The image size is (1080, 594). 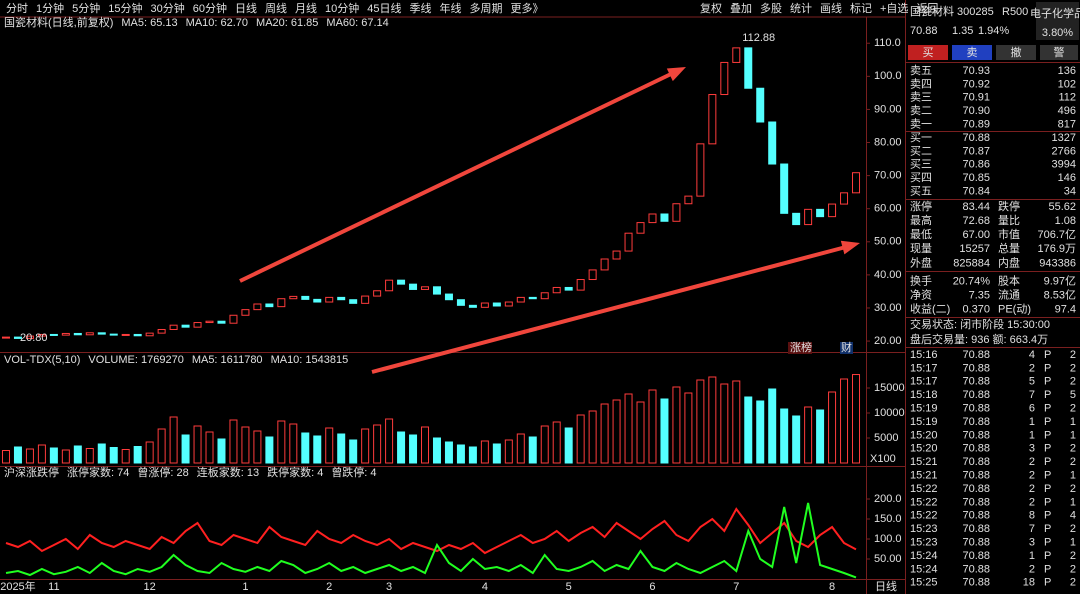 I want to click on stat-value: 825884, so click(x=971, y=263).